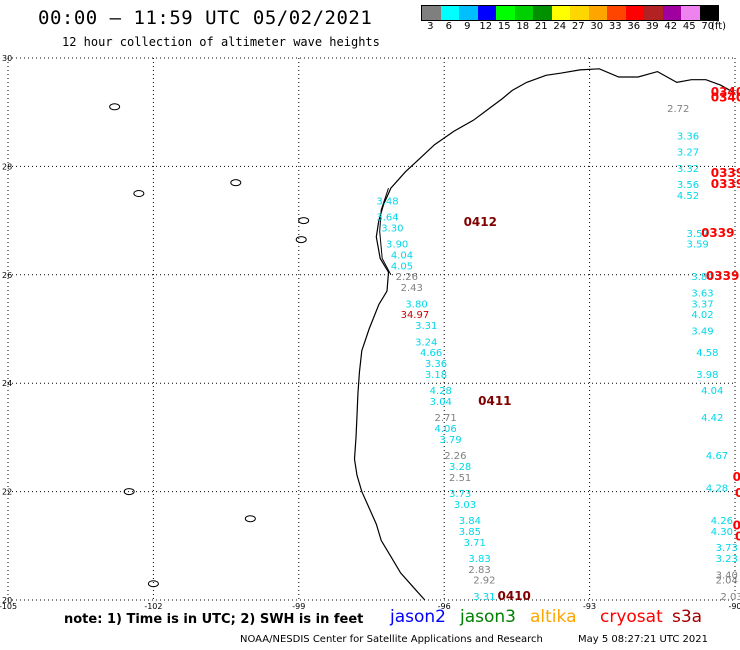 The height and width of the screenshot is (650, 740). Describe the element at coordinates (460, 494) in the screenshot. I see `wave-height-value: 3.73` at that location.